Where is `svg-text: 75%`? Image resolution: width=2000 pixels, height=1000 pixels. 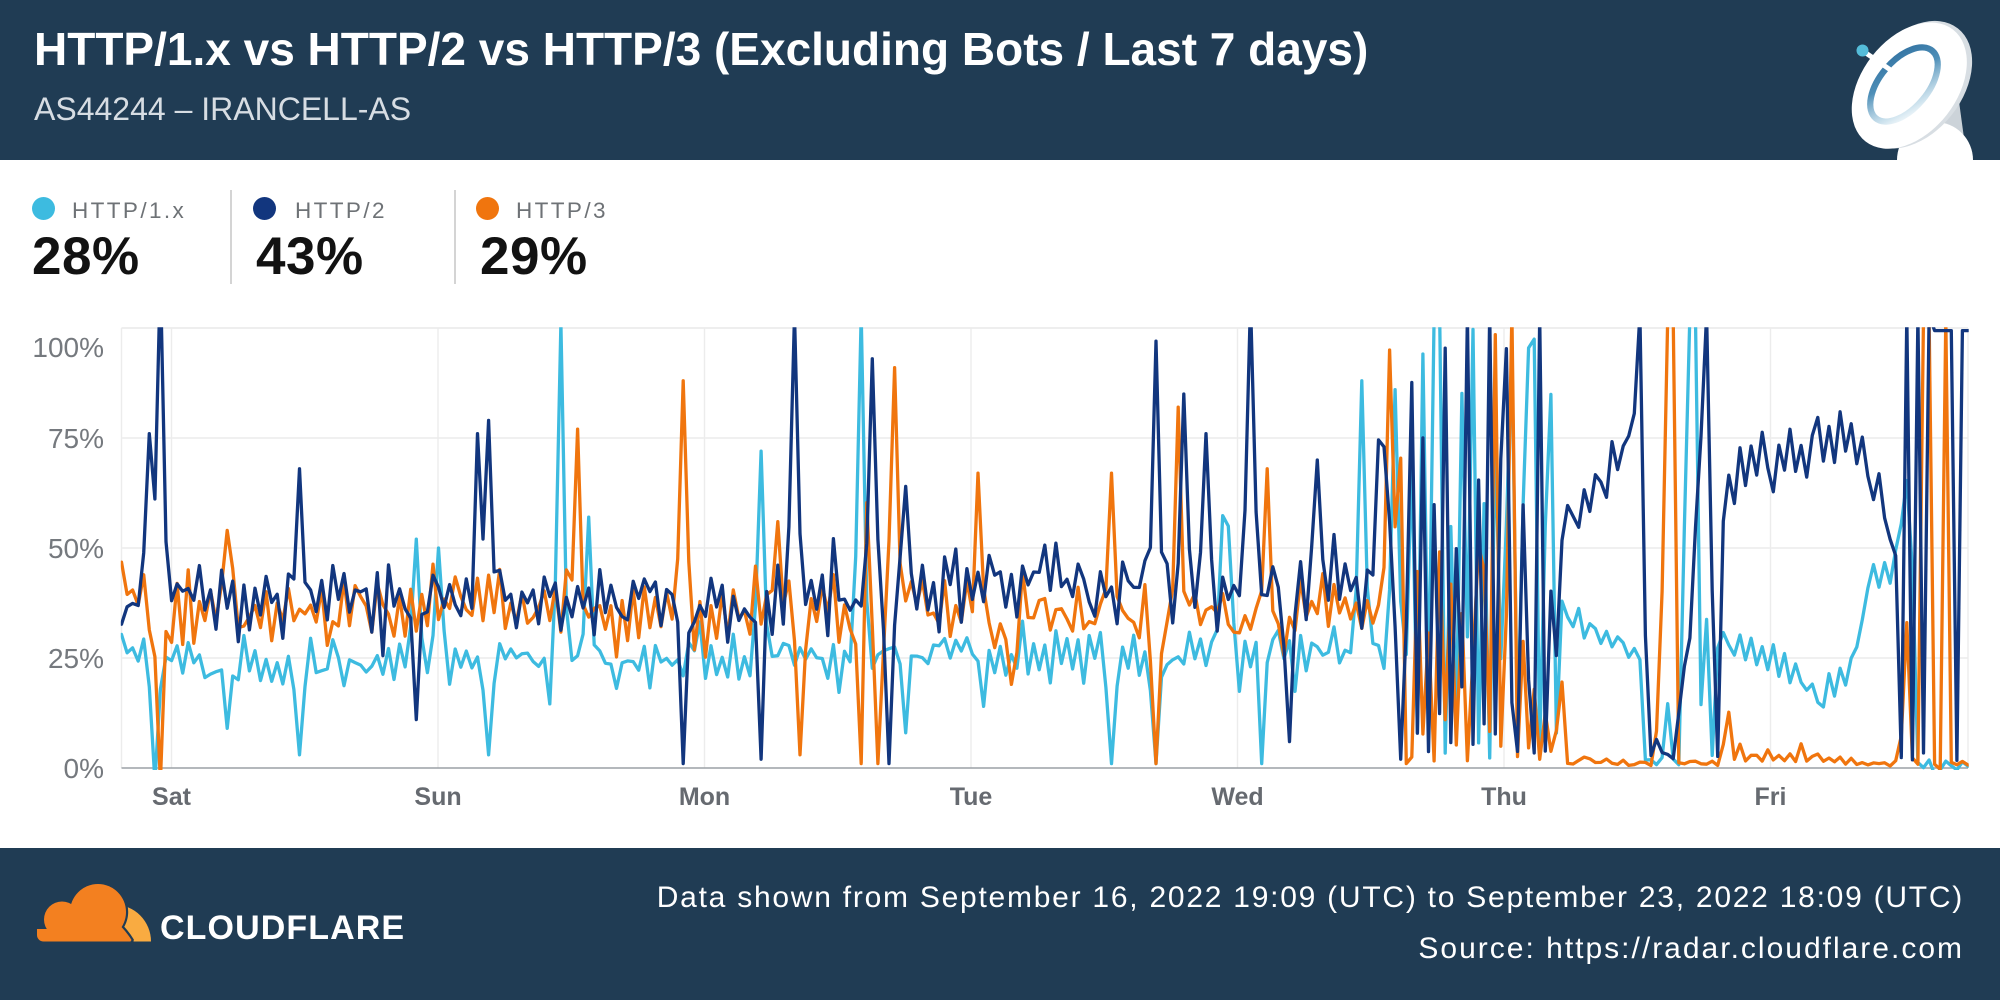 svg-text: 75% is located at coordinates (76, 438).